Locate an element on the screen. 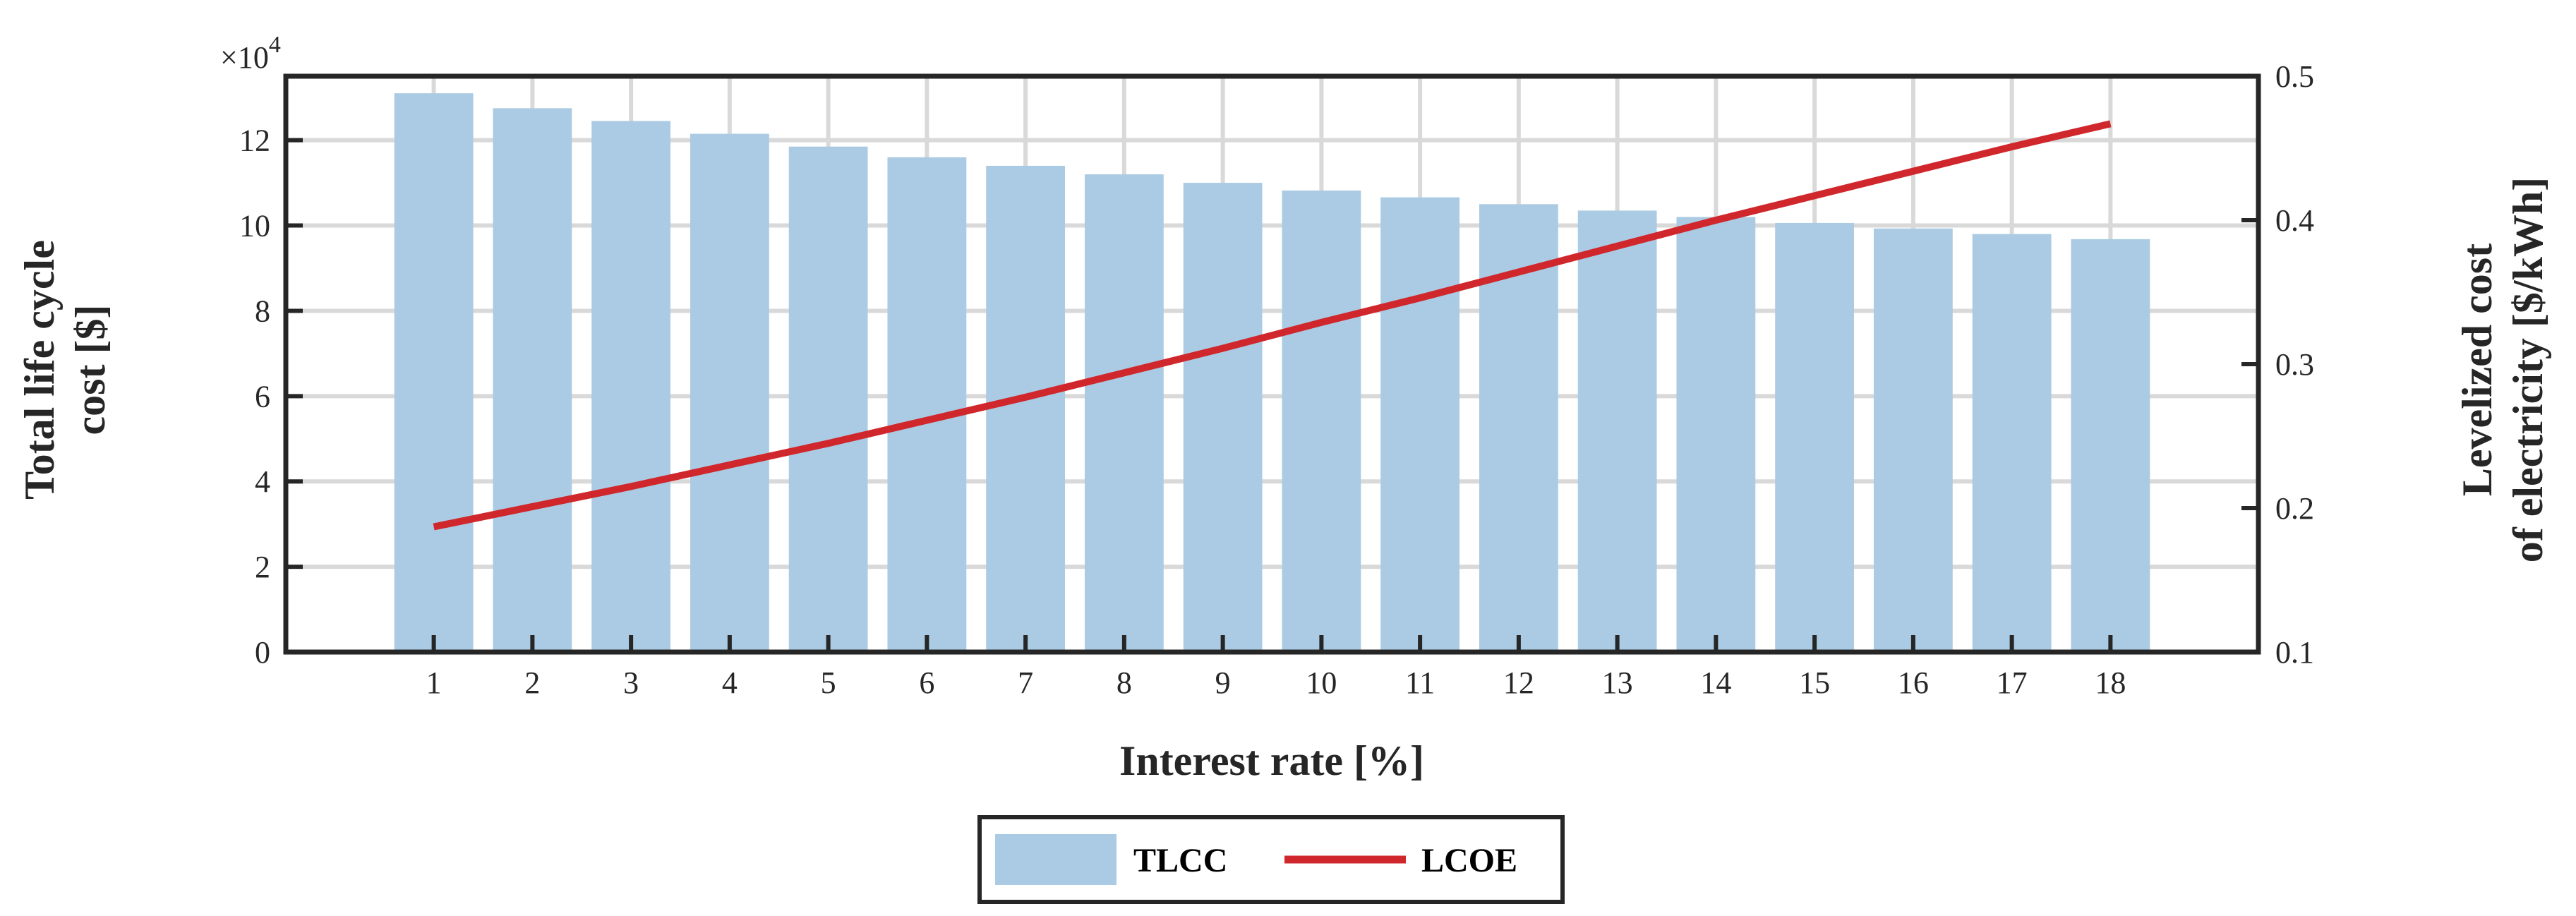 The width and height of the screenshot is (2576, 916). legend-swatch-tlcc is located at coordinates (1056, 859).